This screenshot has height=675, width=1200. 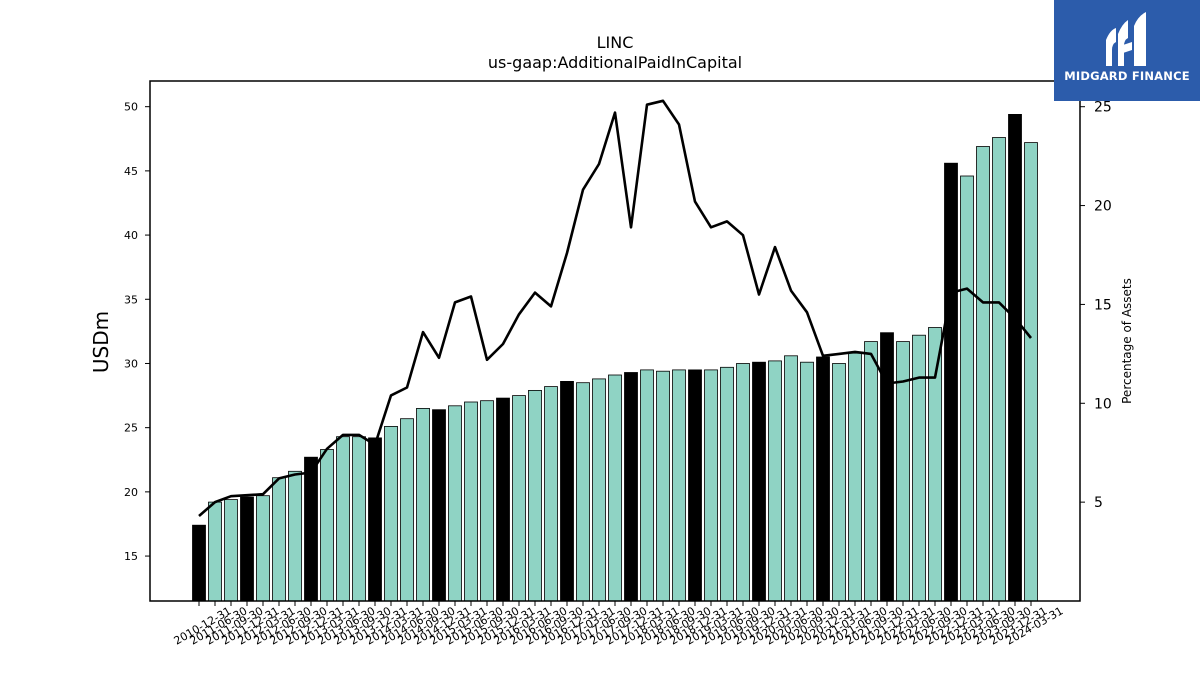 I want to click on midgard-finance-logo: MIDGARD FINANCE, so click(x=1127, y=50).